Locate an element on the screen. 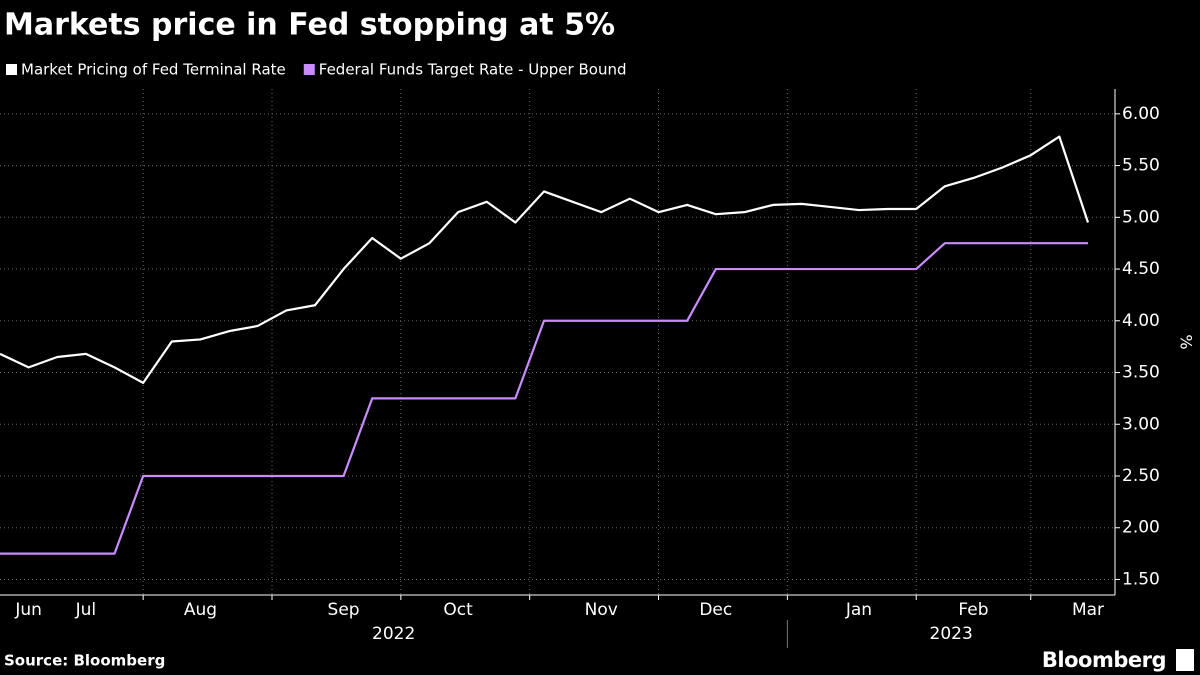 This screenshot has width=1200, height=675. y-tick-label: 2.00 is located at coordinates (1141, 528).